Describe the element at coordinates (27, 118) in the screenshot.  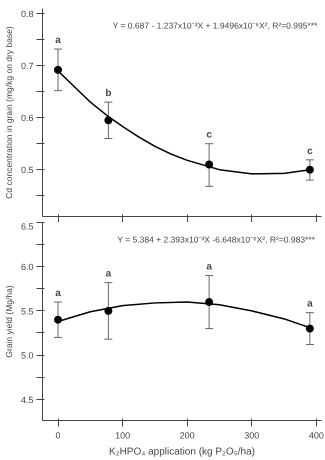
I see `y-tick-label: 0.6` at that location.